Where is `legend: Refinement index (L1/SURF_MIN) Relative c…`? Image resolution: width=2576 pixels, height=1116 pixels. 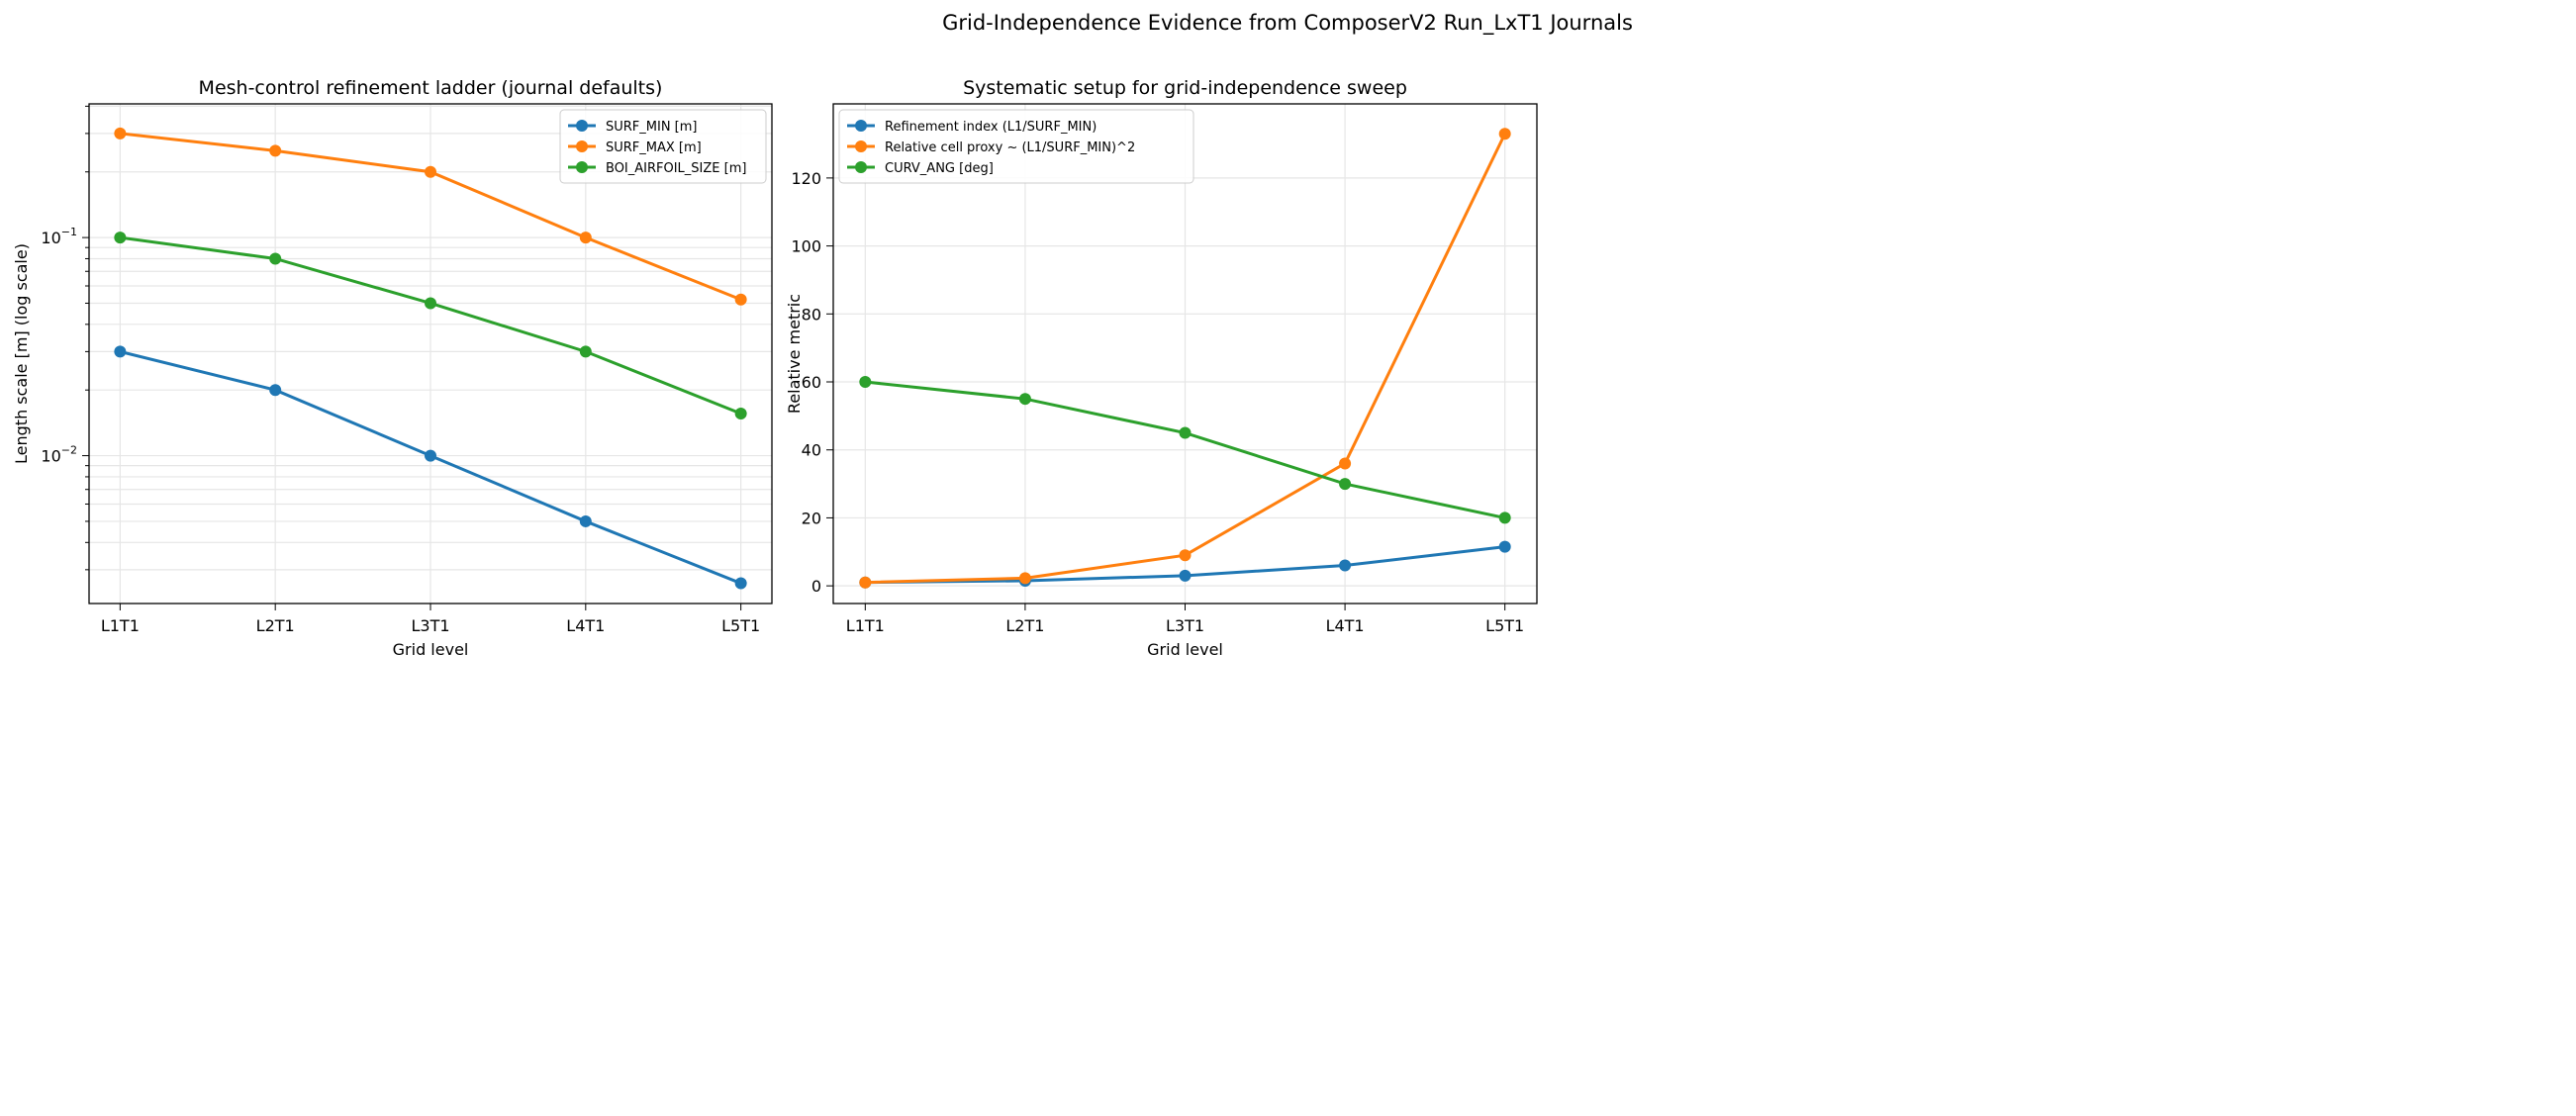
legend: Refinement index (L1/SURF_MIN) Relative c… is located at coordinates (1016, 146).